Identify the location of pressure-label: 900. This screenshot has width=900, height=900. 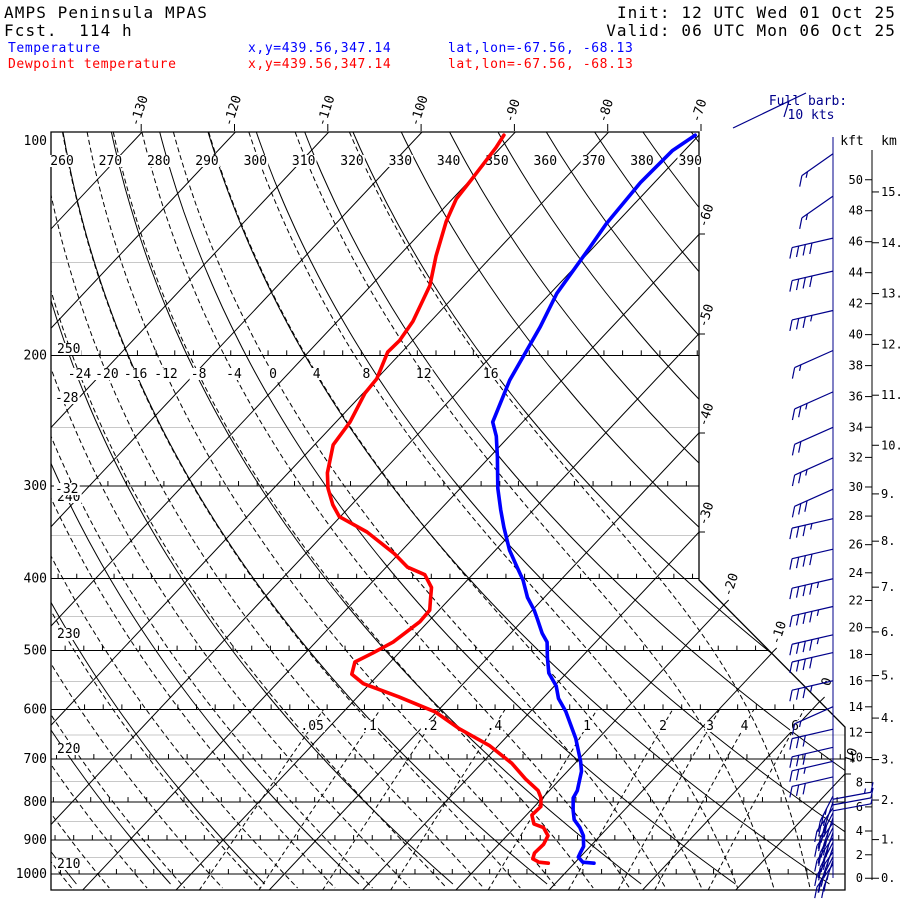
(35, 840).